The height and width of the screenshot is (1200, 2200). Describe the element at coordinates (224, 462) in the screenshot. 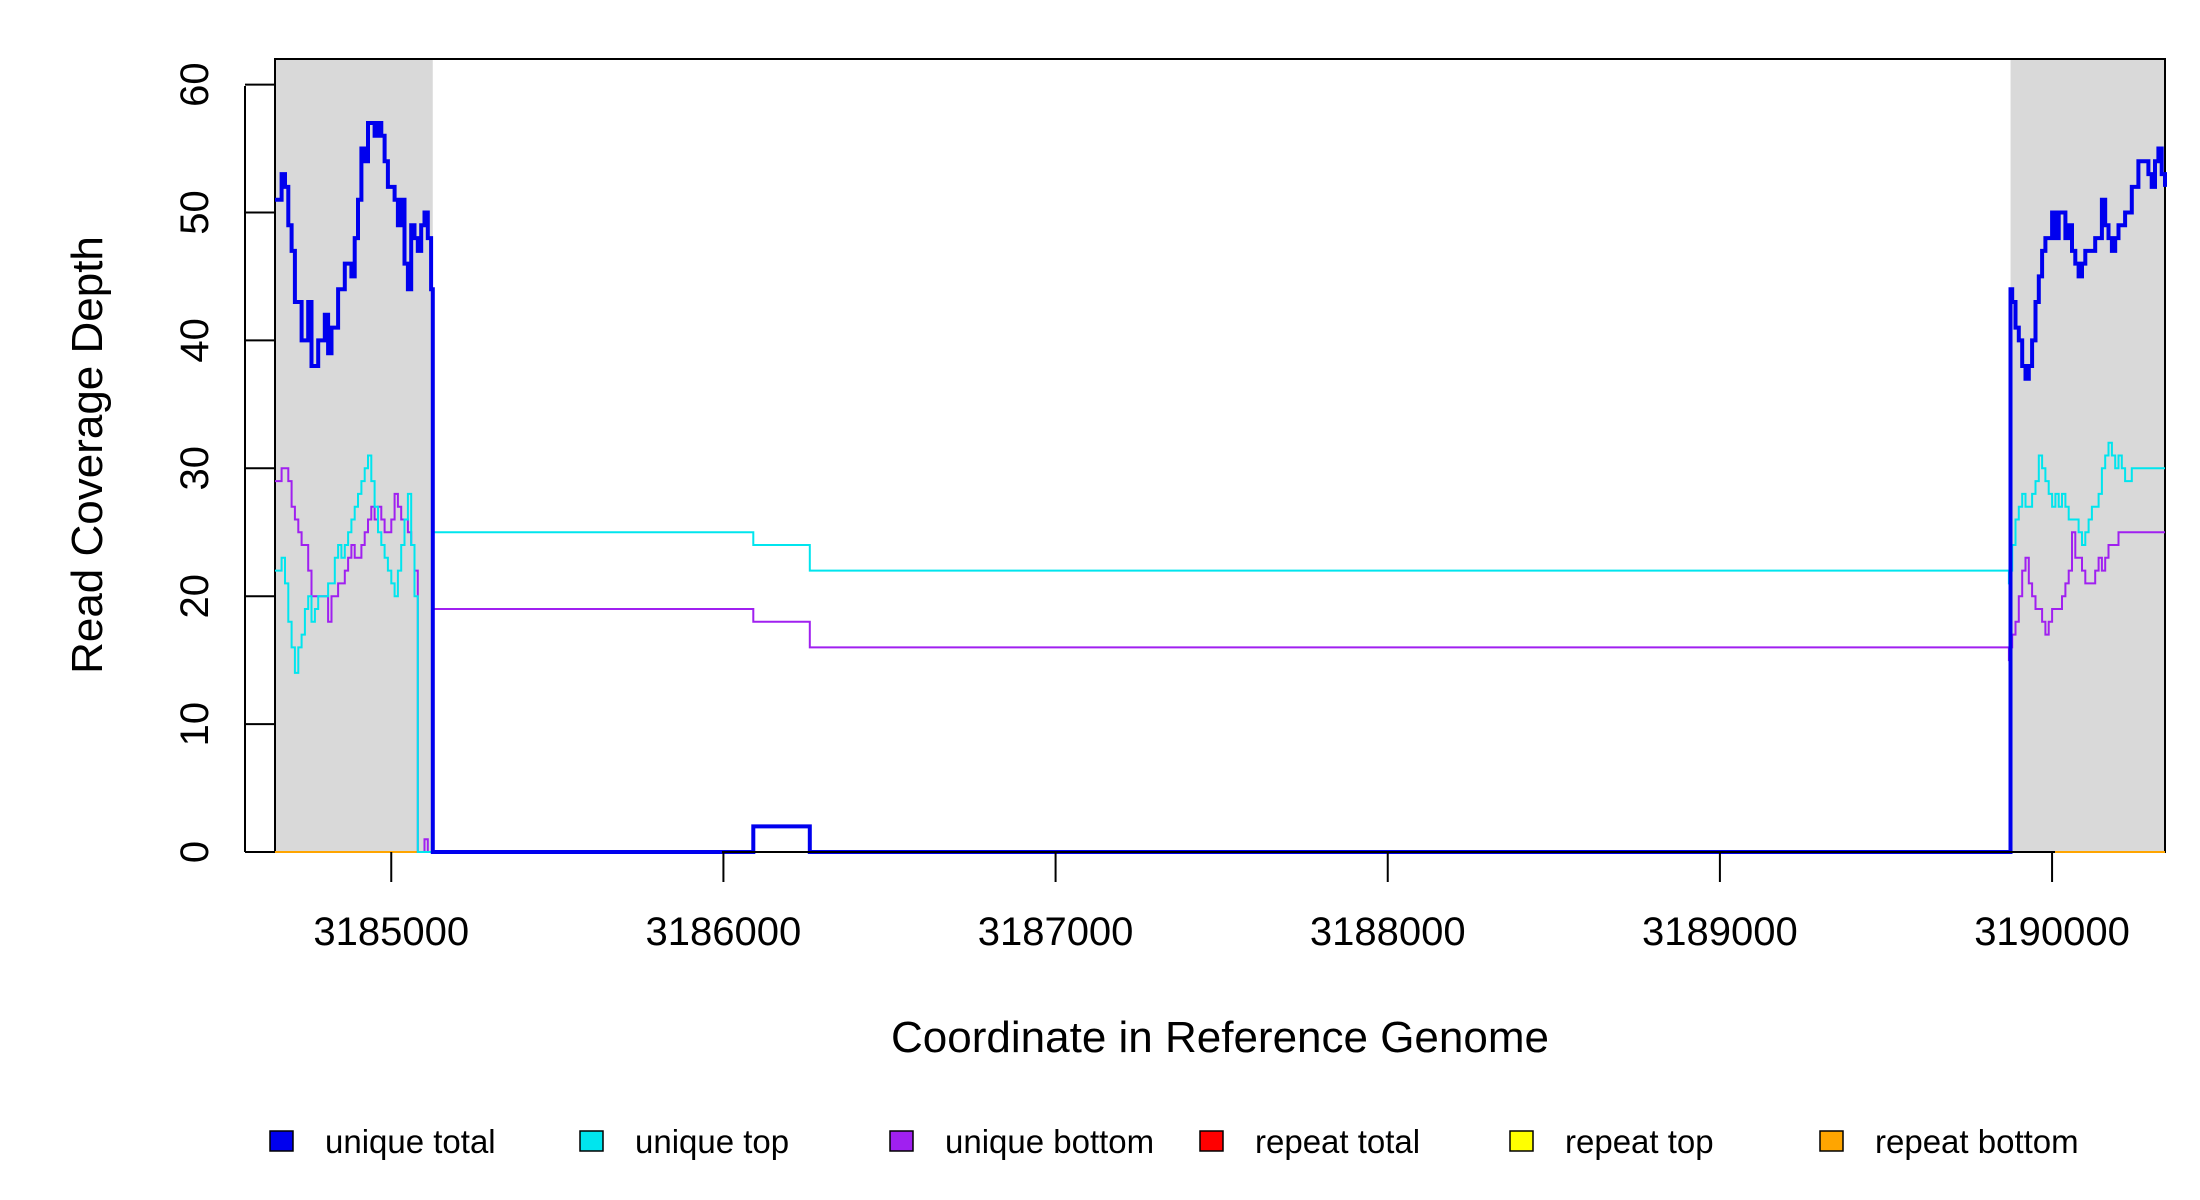

I see `y-axis: 0 10 20 30 40 50 60` at that location.